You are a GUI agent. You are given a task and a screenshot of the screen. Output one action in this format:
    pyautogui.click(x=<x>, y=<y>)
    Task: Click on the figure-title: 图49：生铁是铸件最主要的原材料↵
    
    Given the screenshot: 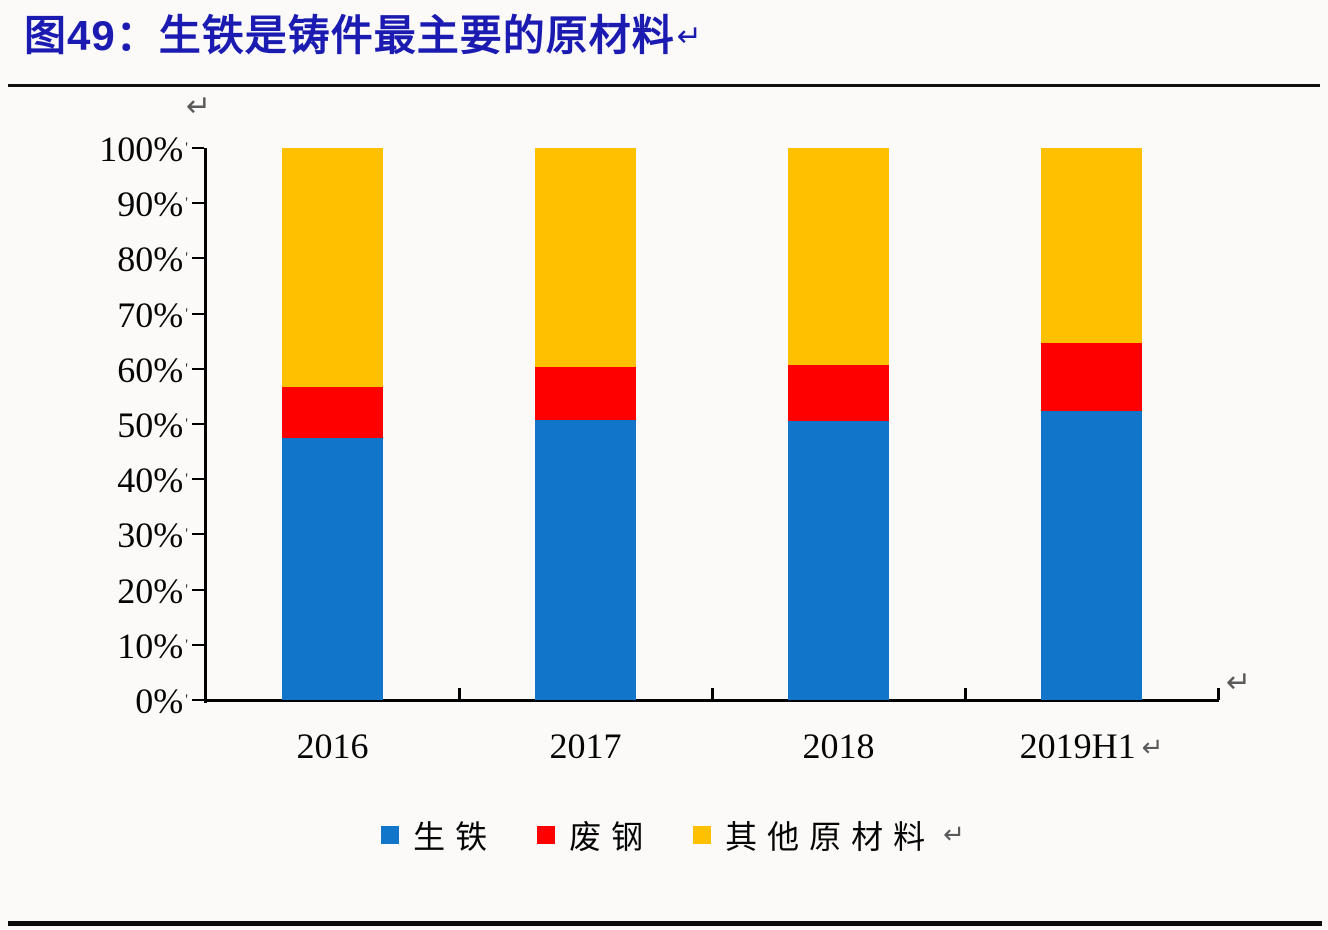 What is the action you would take?
    pyautogui.click(x=363, y=32)
    